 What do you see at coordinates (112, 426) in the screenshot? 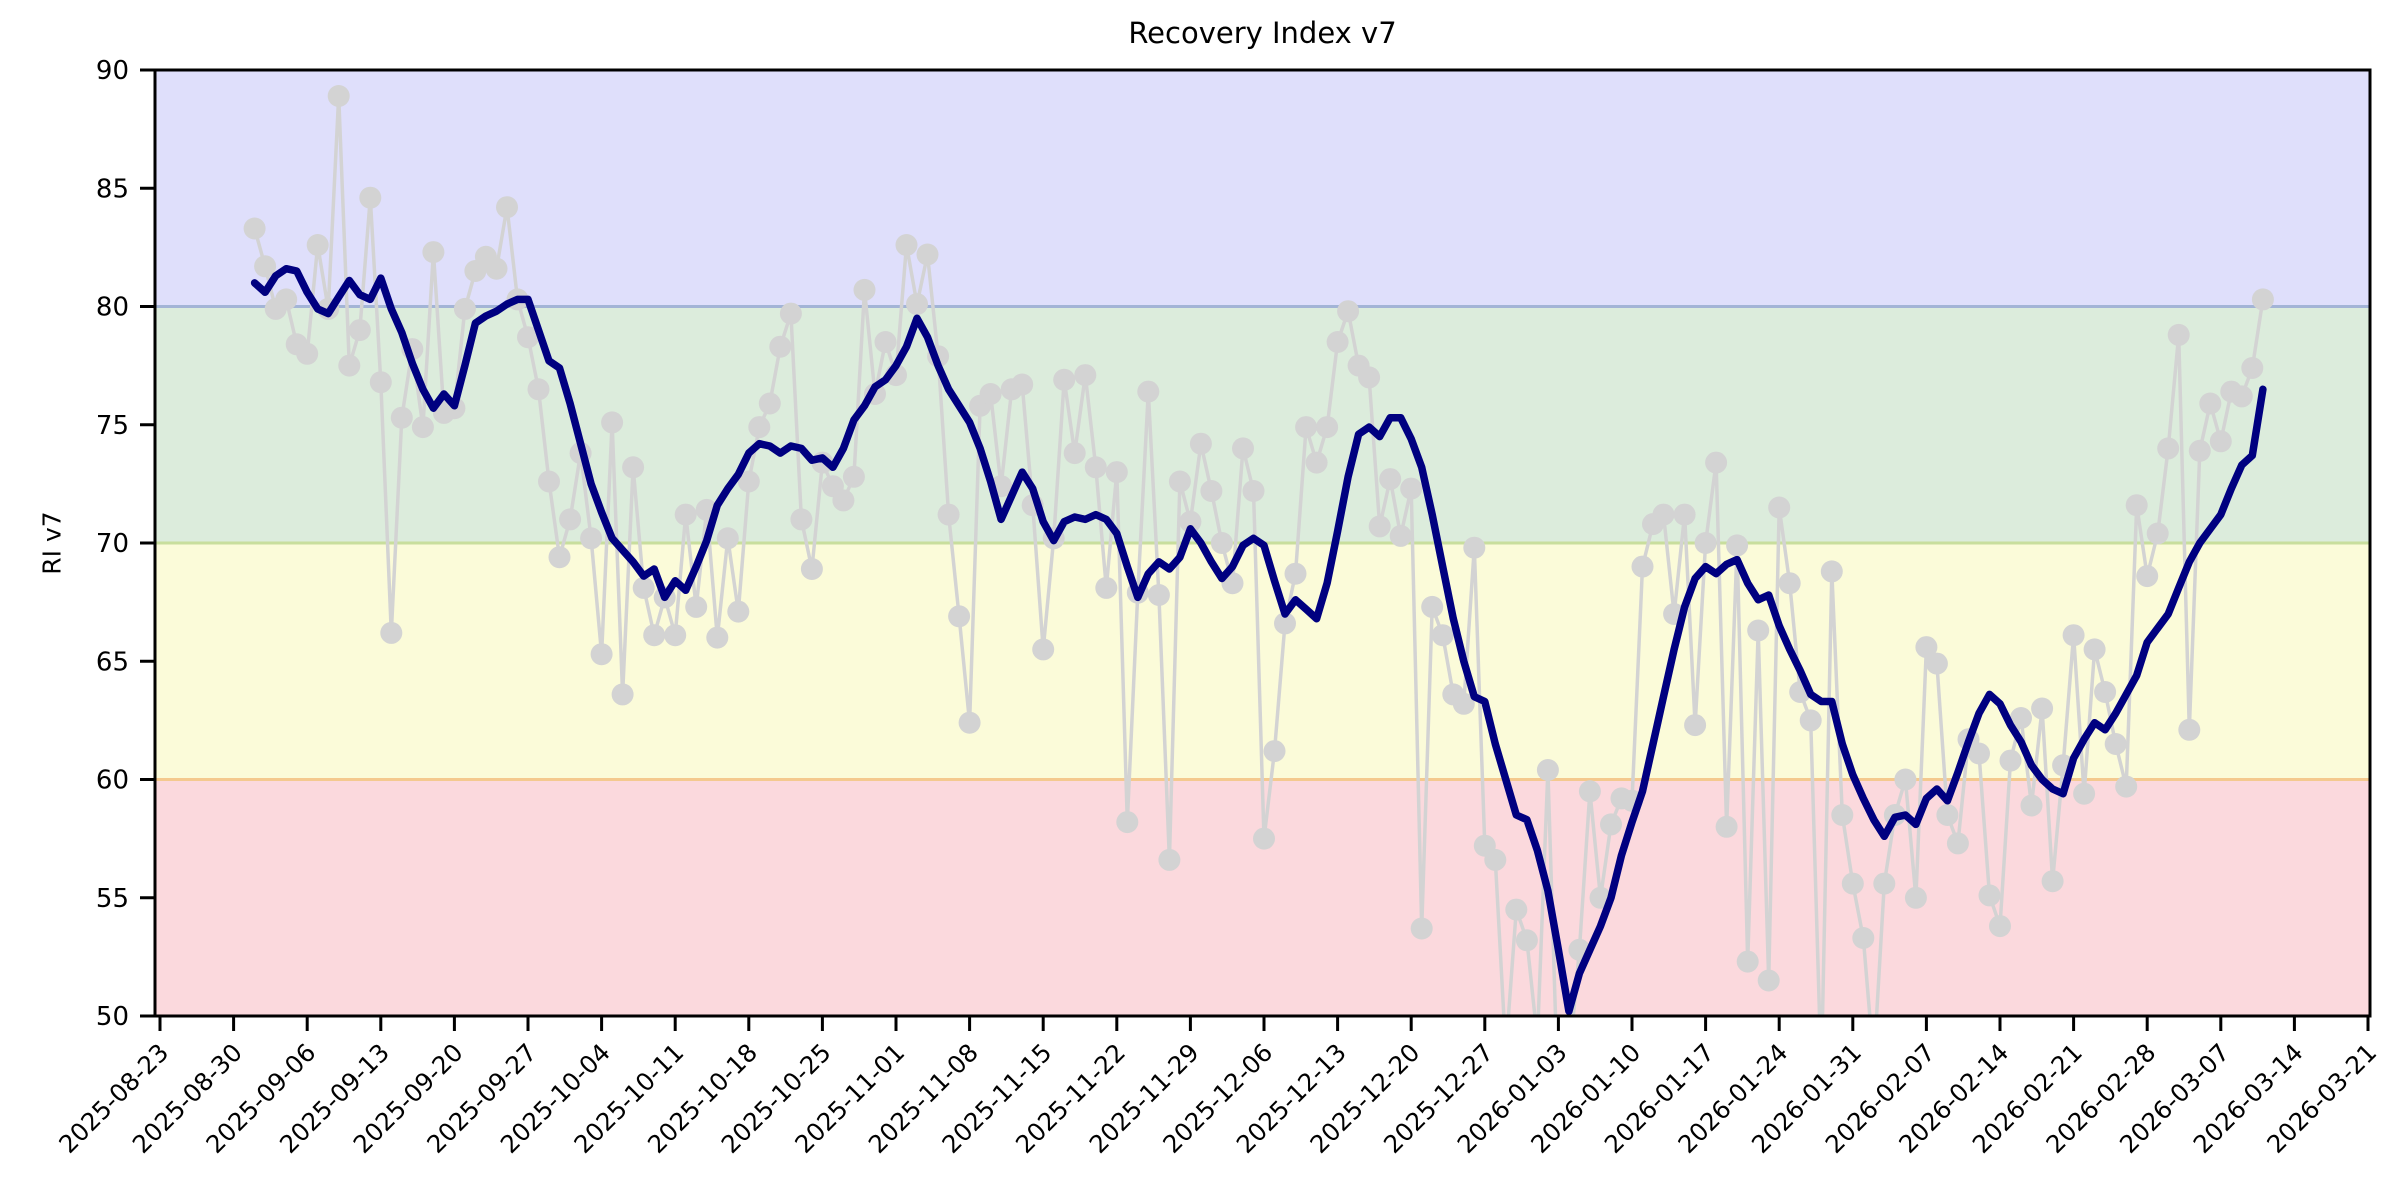
I see `y-tick-label: 75` at bounding box center [112, 426].